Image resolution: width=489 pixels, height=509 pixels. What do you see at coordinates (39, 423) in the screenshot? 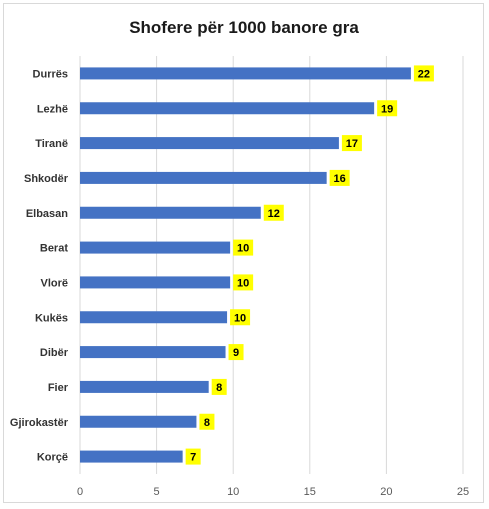
I see `category-label: Gjirokastër` at bounding box center [39, 423].